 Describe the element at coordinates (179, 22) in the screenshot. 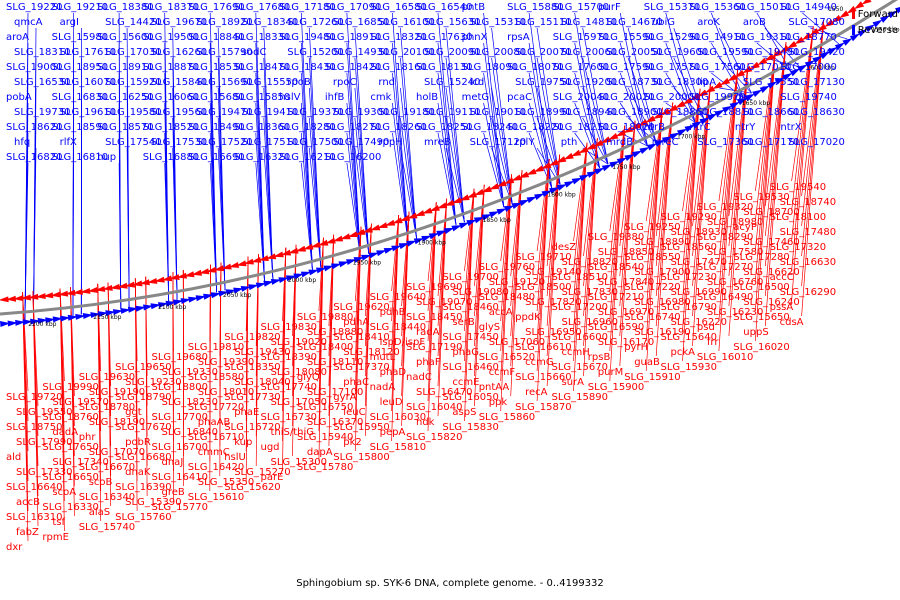

I see `reverse-gene-label: SLG_19670` at that location.